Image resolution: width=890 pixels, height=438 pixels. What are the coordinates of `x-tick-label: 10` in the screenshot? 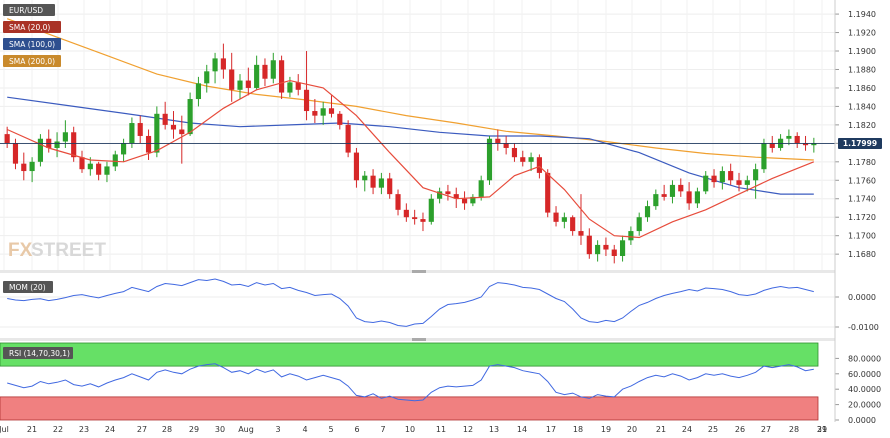 It's located at (410, 429).